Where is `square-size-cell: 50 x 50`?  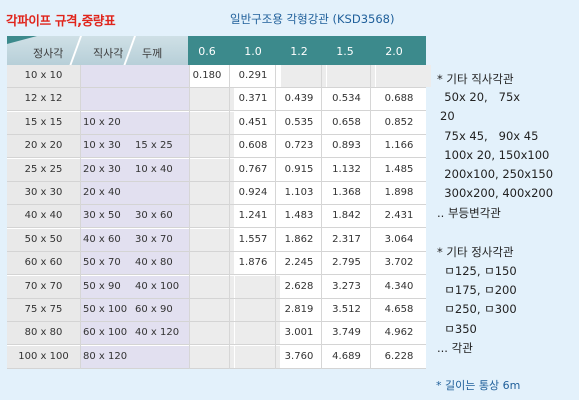
square-size-cell: 50 x 50 is located at coordinates (43, 239).